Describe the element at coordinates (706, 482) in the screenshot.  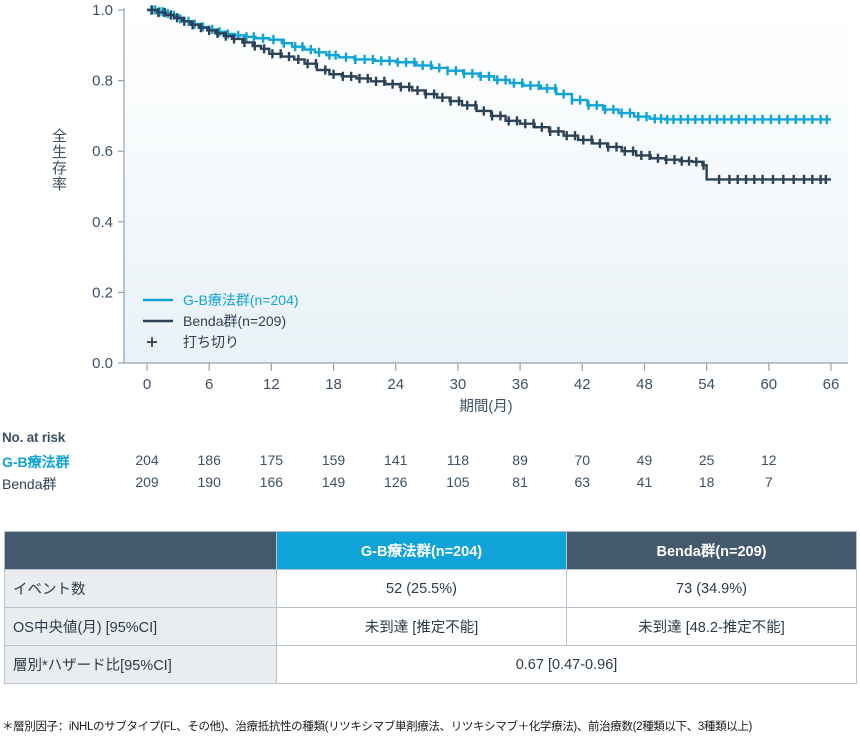
I see `risk-count: 18` at that location.